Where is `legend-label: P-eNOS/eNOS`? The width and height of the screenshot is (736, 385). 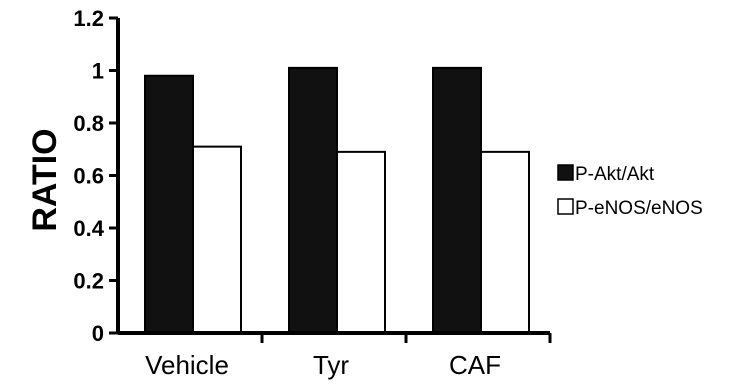 legend-label: P-eNOS/eNOS is located at coordinates (639, 208).